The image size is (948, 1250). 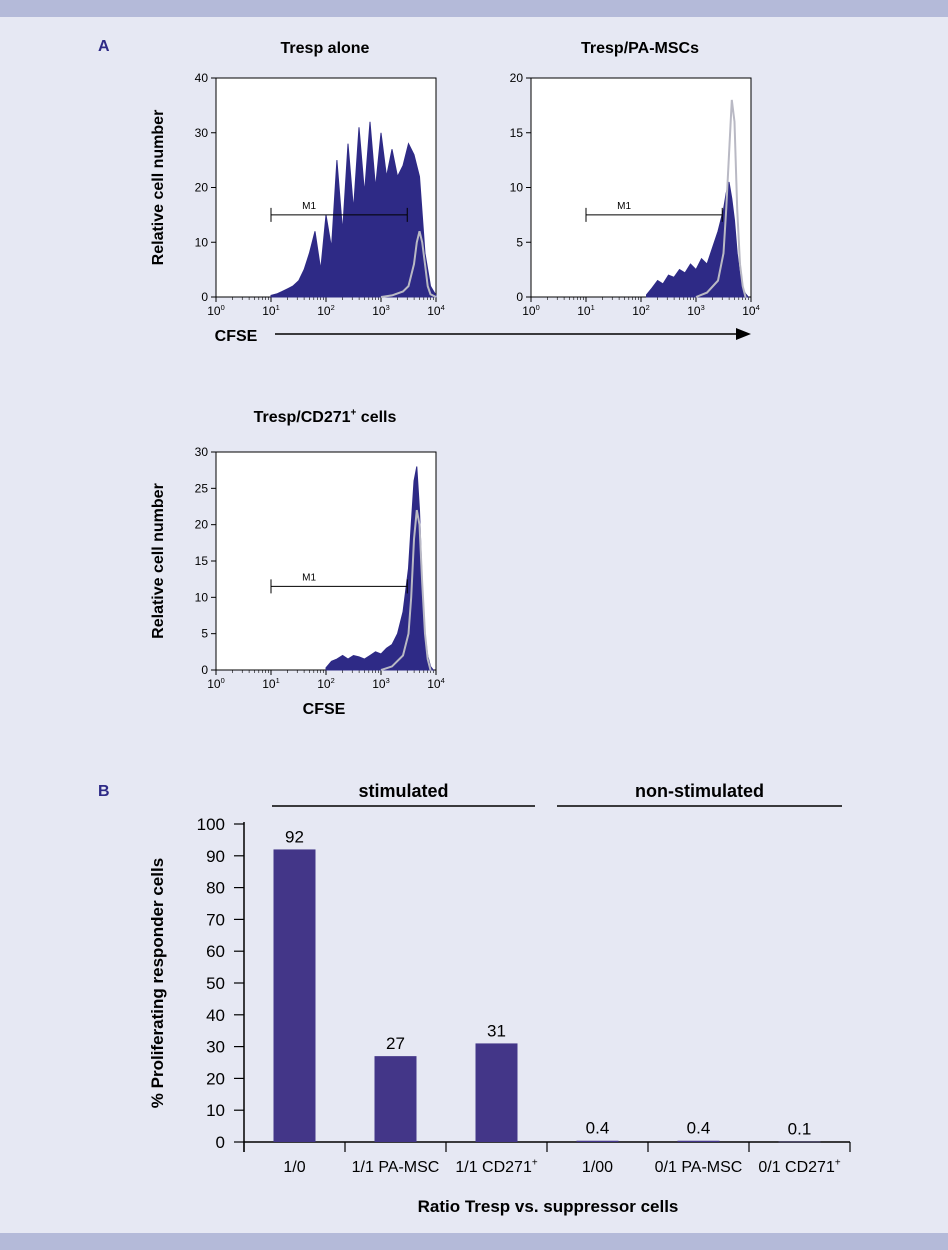 I want to click on bar-value-label: 31, so click(x=496, y=1030).